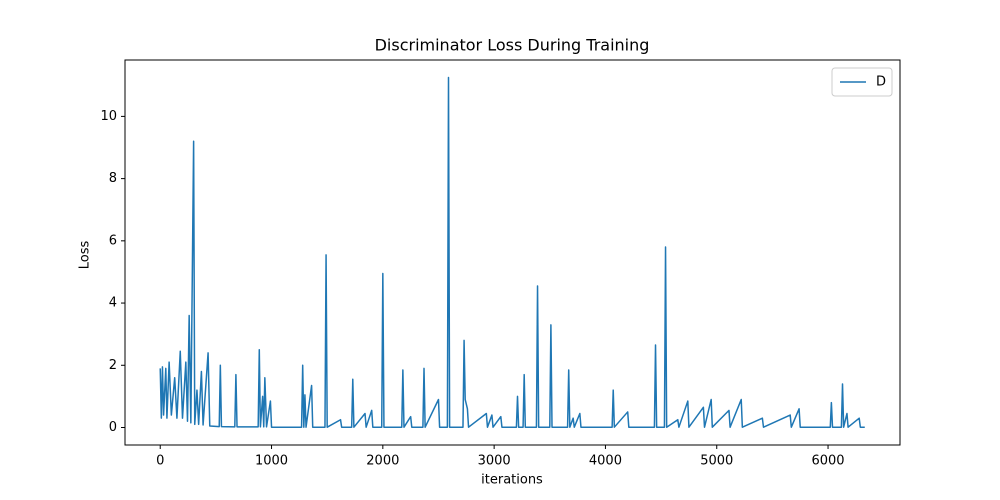 The image size is (1000, 500). I want to click on x-tick-label: 1000, so click(271, 461).